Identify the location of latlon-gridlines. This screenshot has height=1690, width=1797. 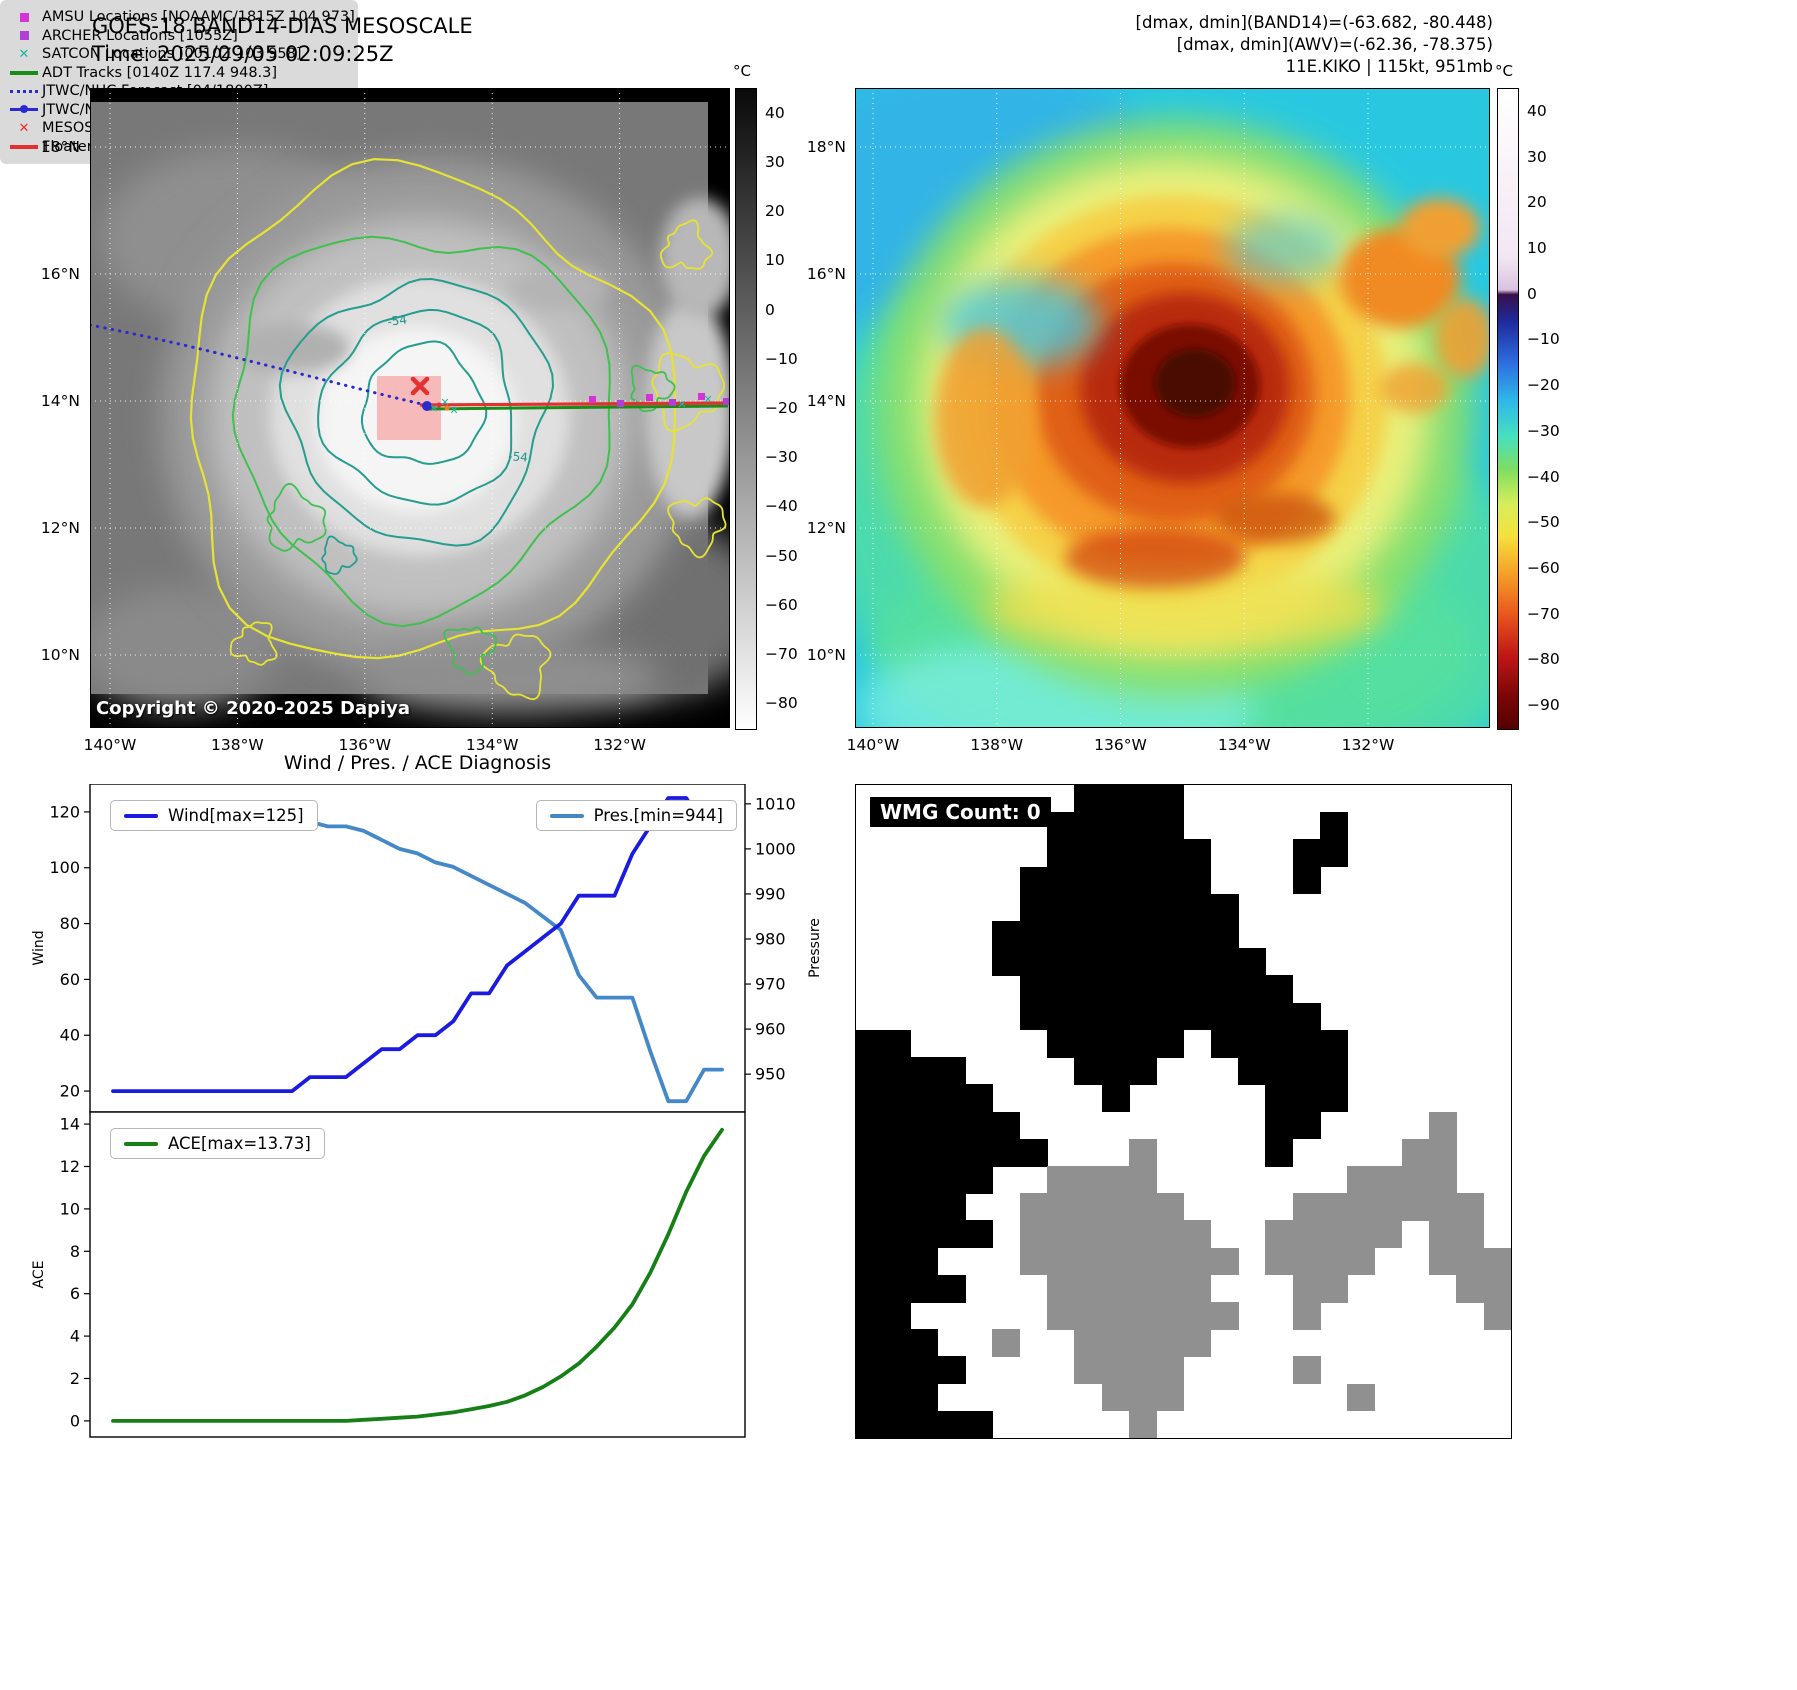
(1172, 408).